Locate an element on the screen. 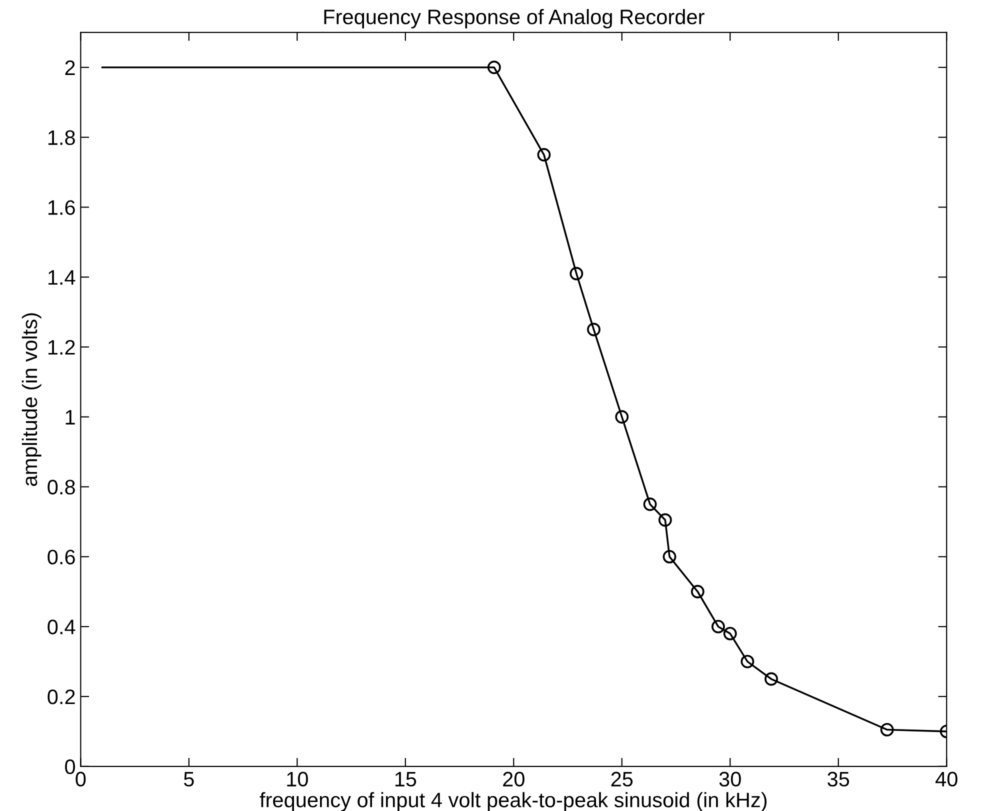 Image resolution: width=984 pixels, height=811 pixels. x-tick-label: 40 is located at coordinates (947, 779).